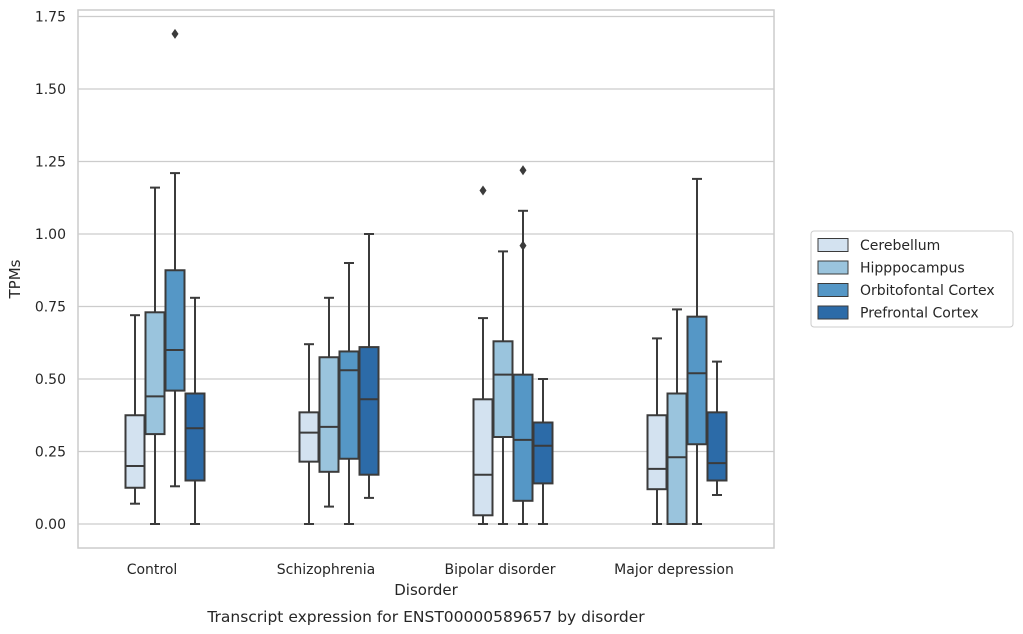  What do you see at coordinates (50, 272) in the screenshot?
I see `y-tick-labels: 0.00 0.25 0.50 0.75 1.00 1.25 1.50 1.75` at bounding box center [50, 272].